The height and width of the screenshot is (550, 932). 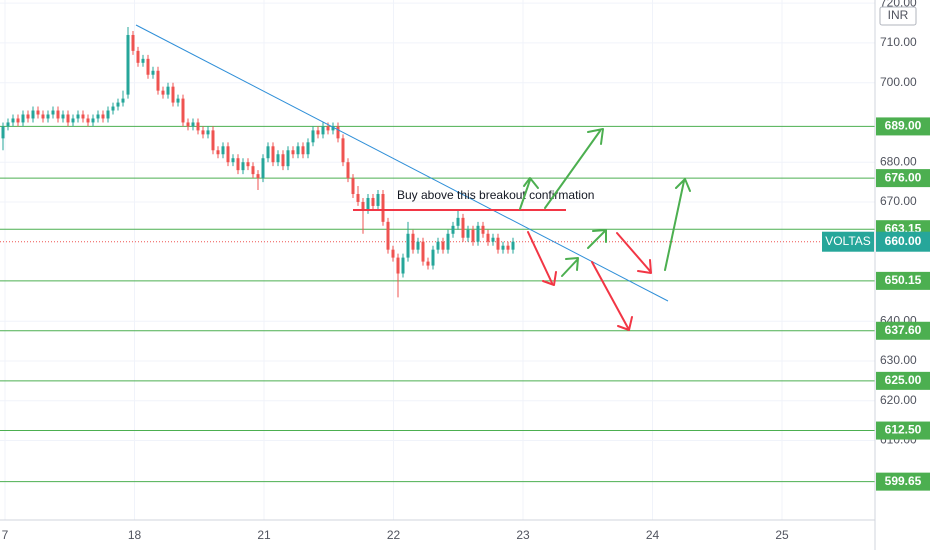 I want to click on x-tick-label: 23, so click(x=523, y=535).